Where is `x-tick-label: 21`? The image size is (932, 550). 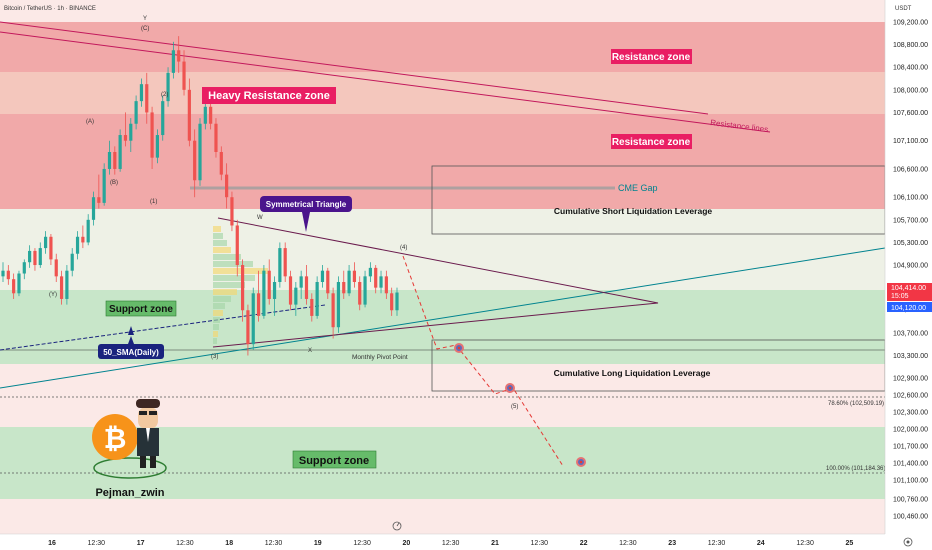
x-tick-label: 21 is located at coordinates (495, 543).